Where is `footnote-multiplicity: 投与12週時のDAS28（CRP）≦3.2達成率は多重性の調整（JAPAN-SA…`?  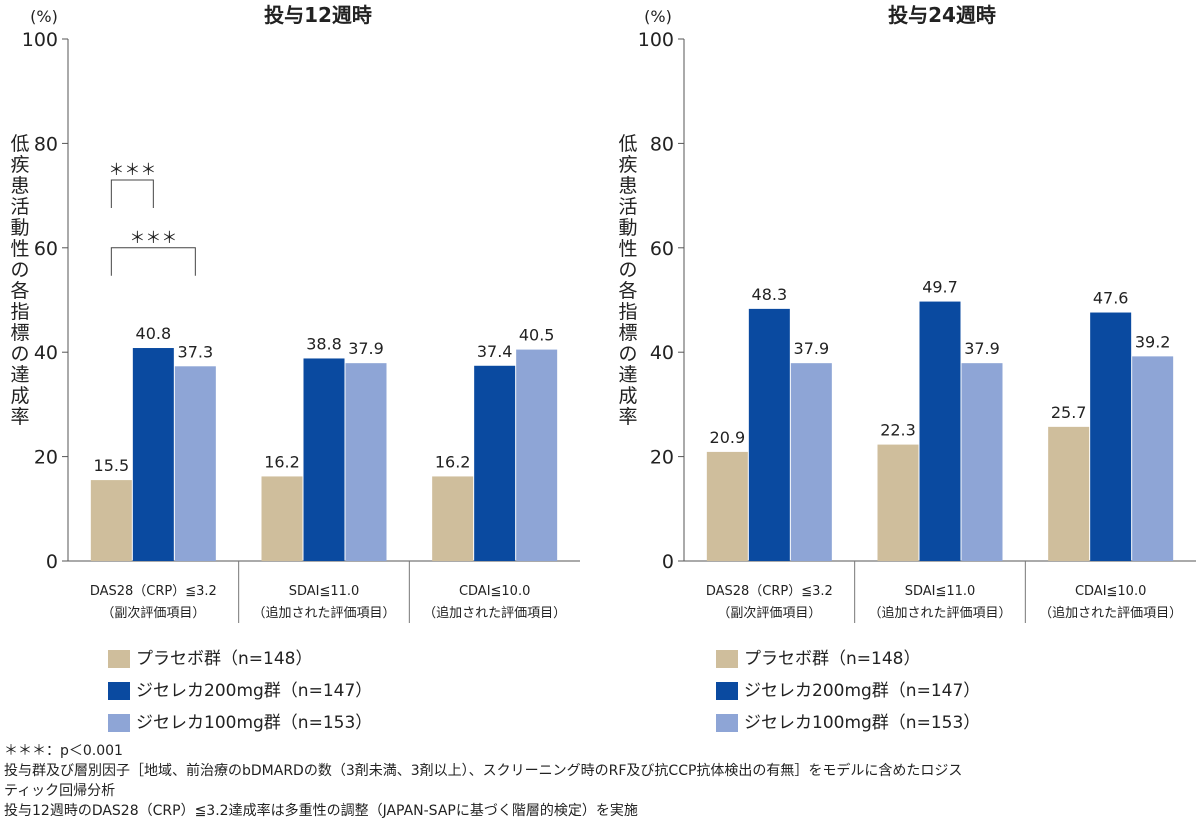 footnote-multiplicity: 投与12週時のDAS28（CRP）≦3.2達成率は多重性の調整（JAPAN-SA… is located at coordinates (321, 811).